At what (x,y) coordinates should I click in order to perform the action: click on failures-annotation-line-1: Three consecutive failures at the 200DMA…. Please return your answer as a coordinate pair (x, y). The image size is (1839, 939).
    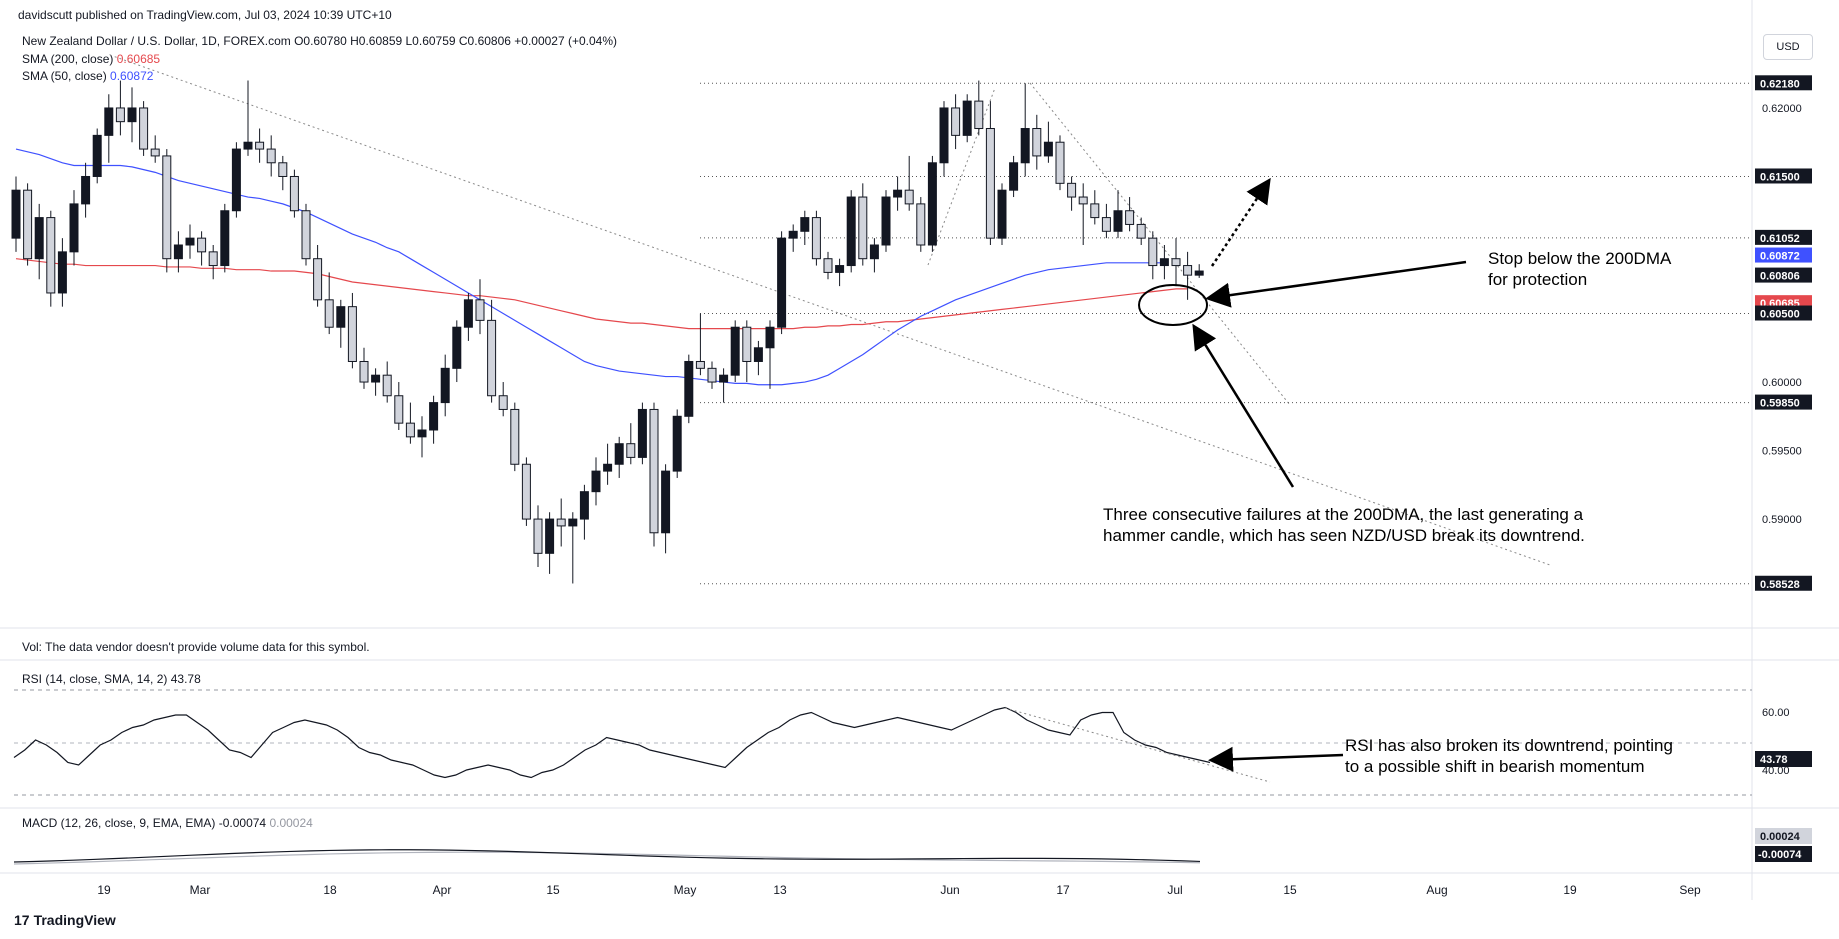
    Looking at the image, I should click on (1343, 514).